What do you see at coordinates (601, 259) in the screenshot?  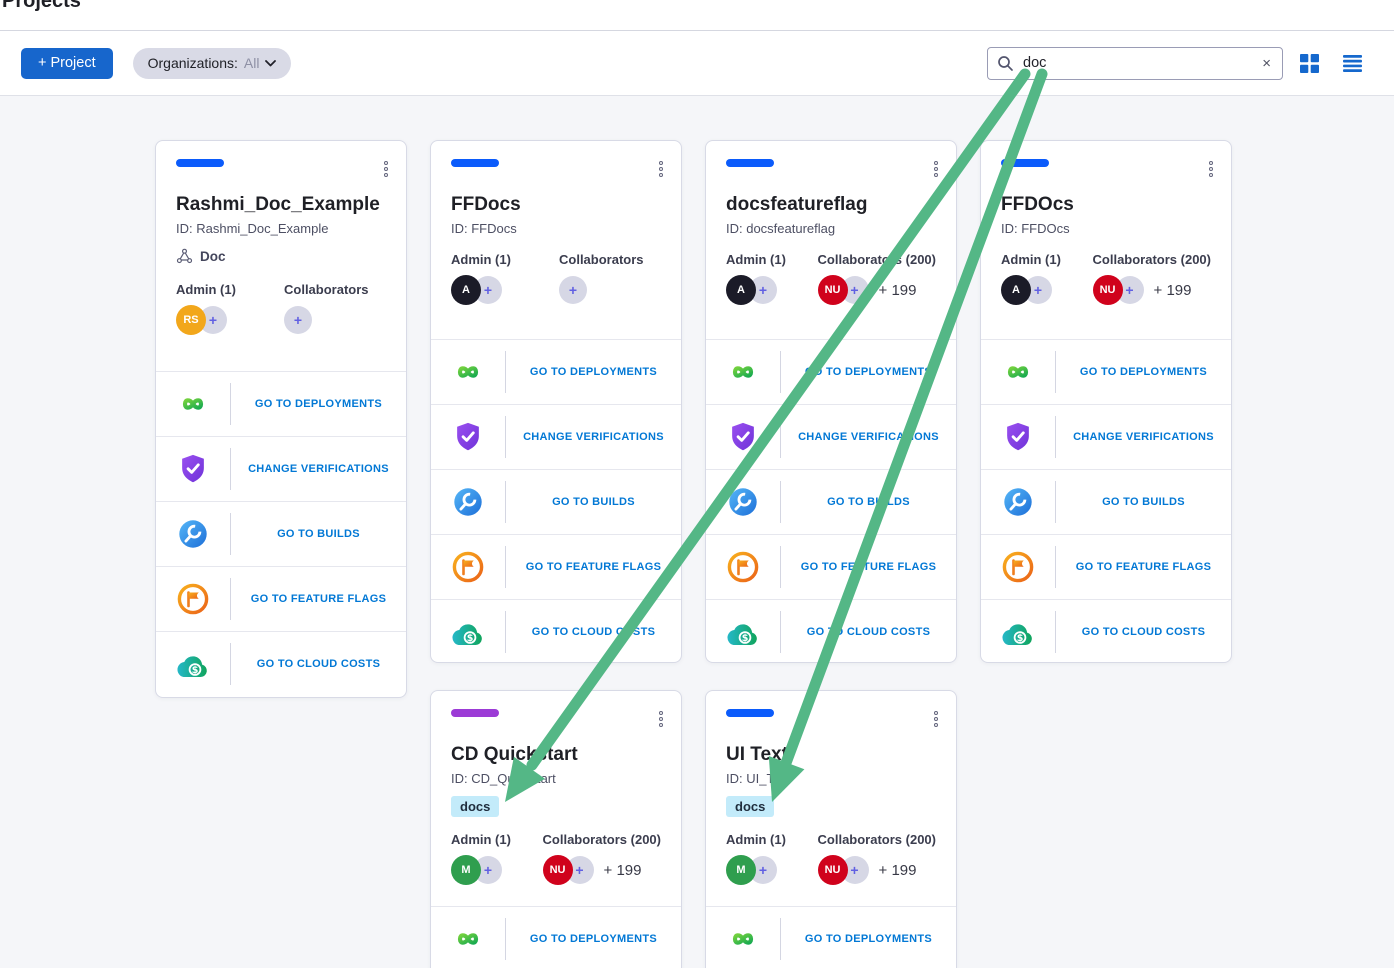 I see `collaborators-label: Collaborators` at bounding box center [601, 259].